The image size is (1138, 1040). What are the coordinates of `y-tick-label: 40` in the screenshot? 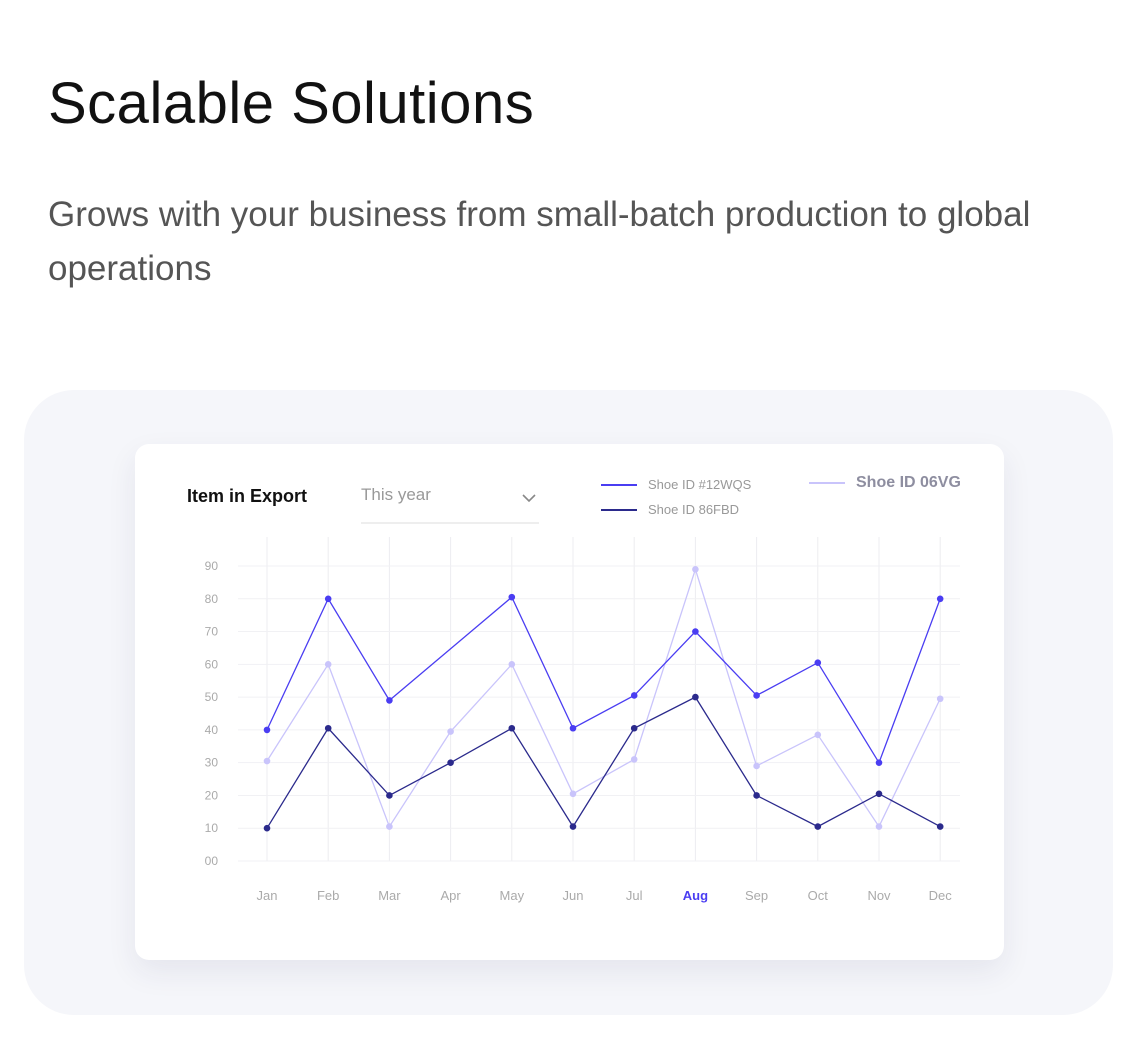 It's located at (212, 730).